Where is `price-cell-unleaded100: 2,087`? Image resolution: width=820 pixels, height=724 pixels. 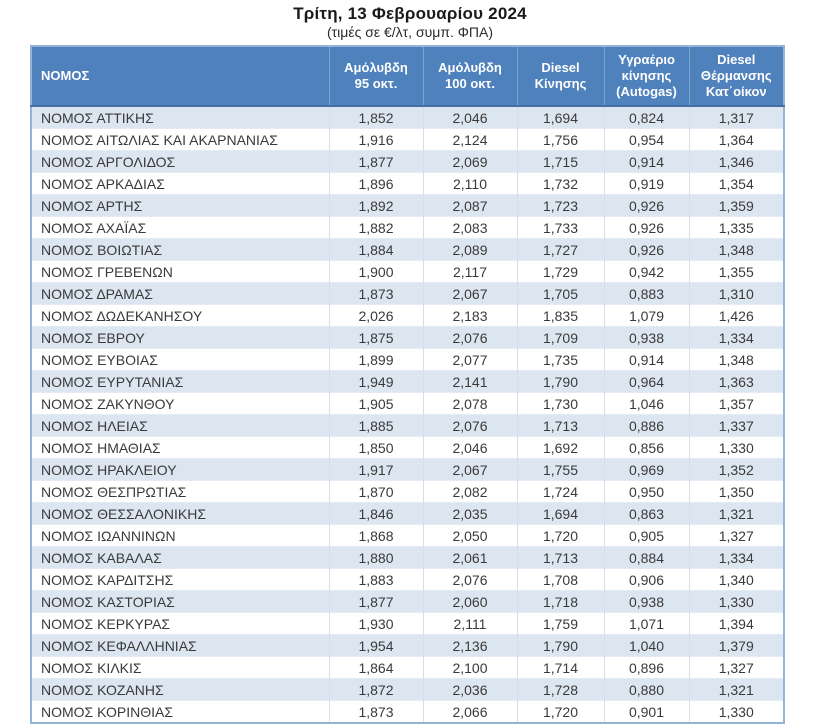
price-cell-unleaded100: 2,087 is located at coordinates (469, 205).